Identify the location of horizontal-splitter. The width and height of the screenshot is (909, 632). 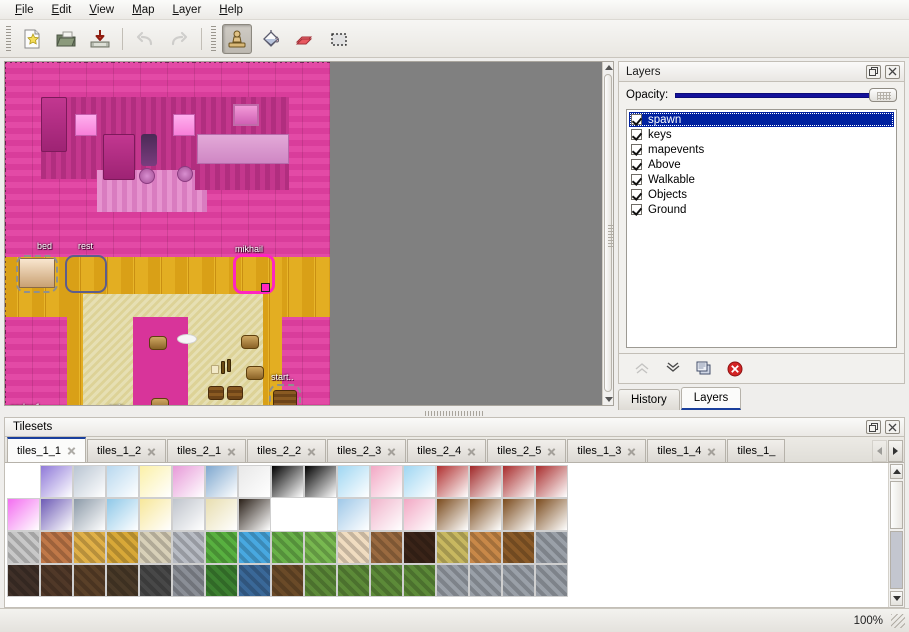
(454, 413).